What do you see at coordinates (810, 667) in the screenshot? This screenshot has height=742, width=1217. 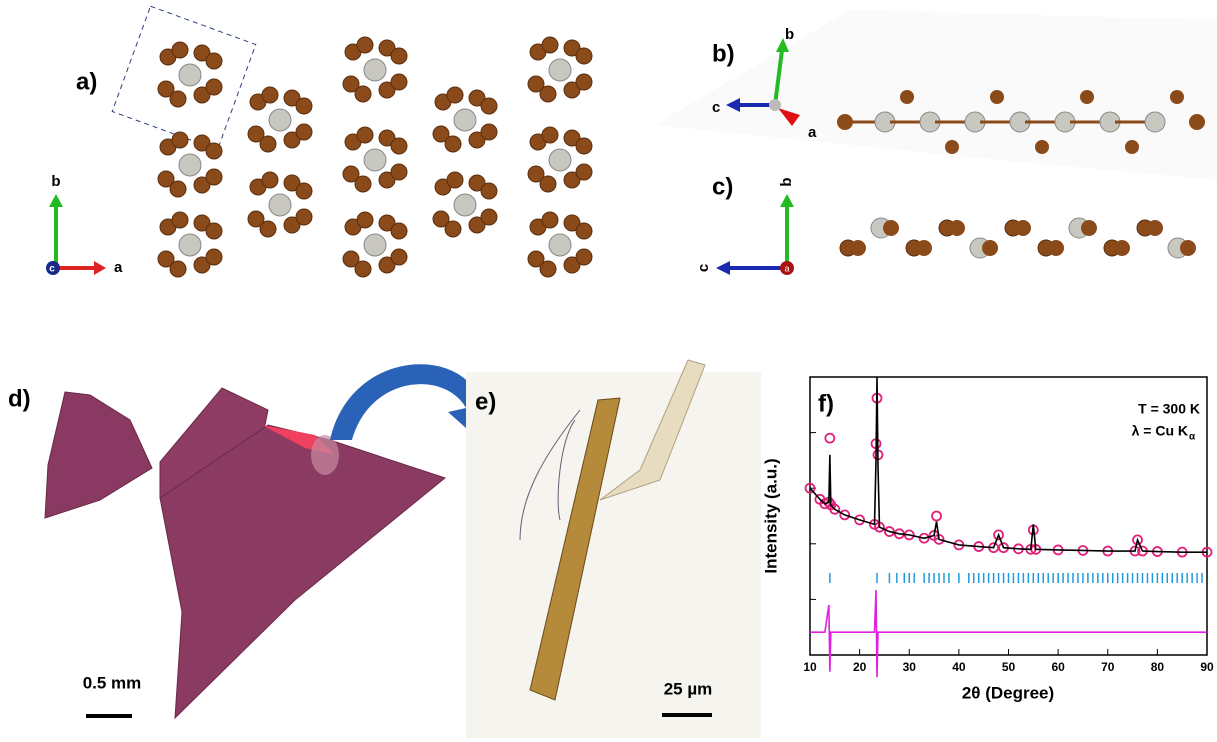 I see `x-tick-label: 10` at bounding box center [810, 667].